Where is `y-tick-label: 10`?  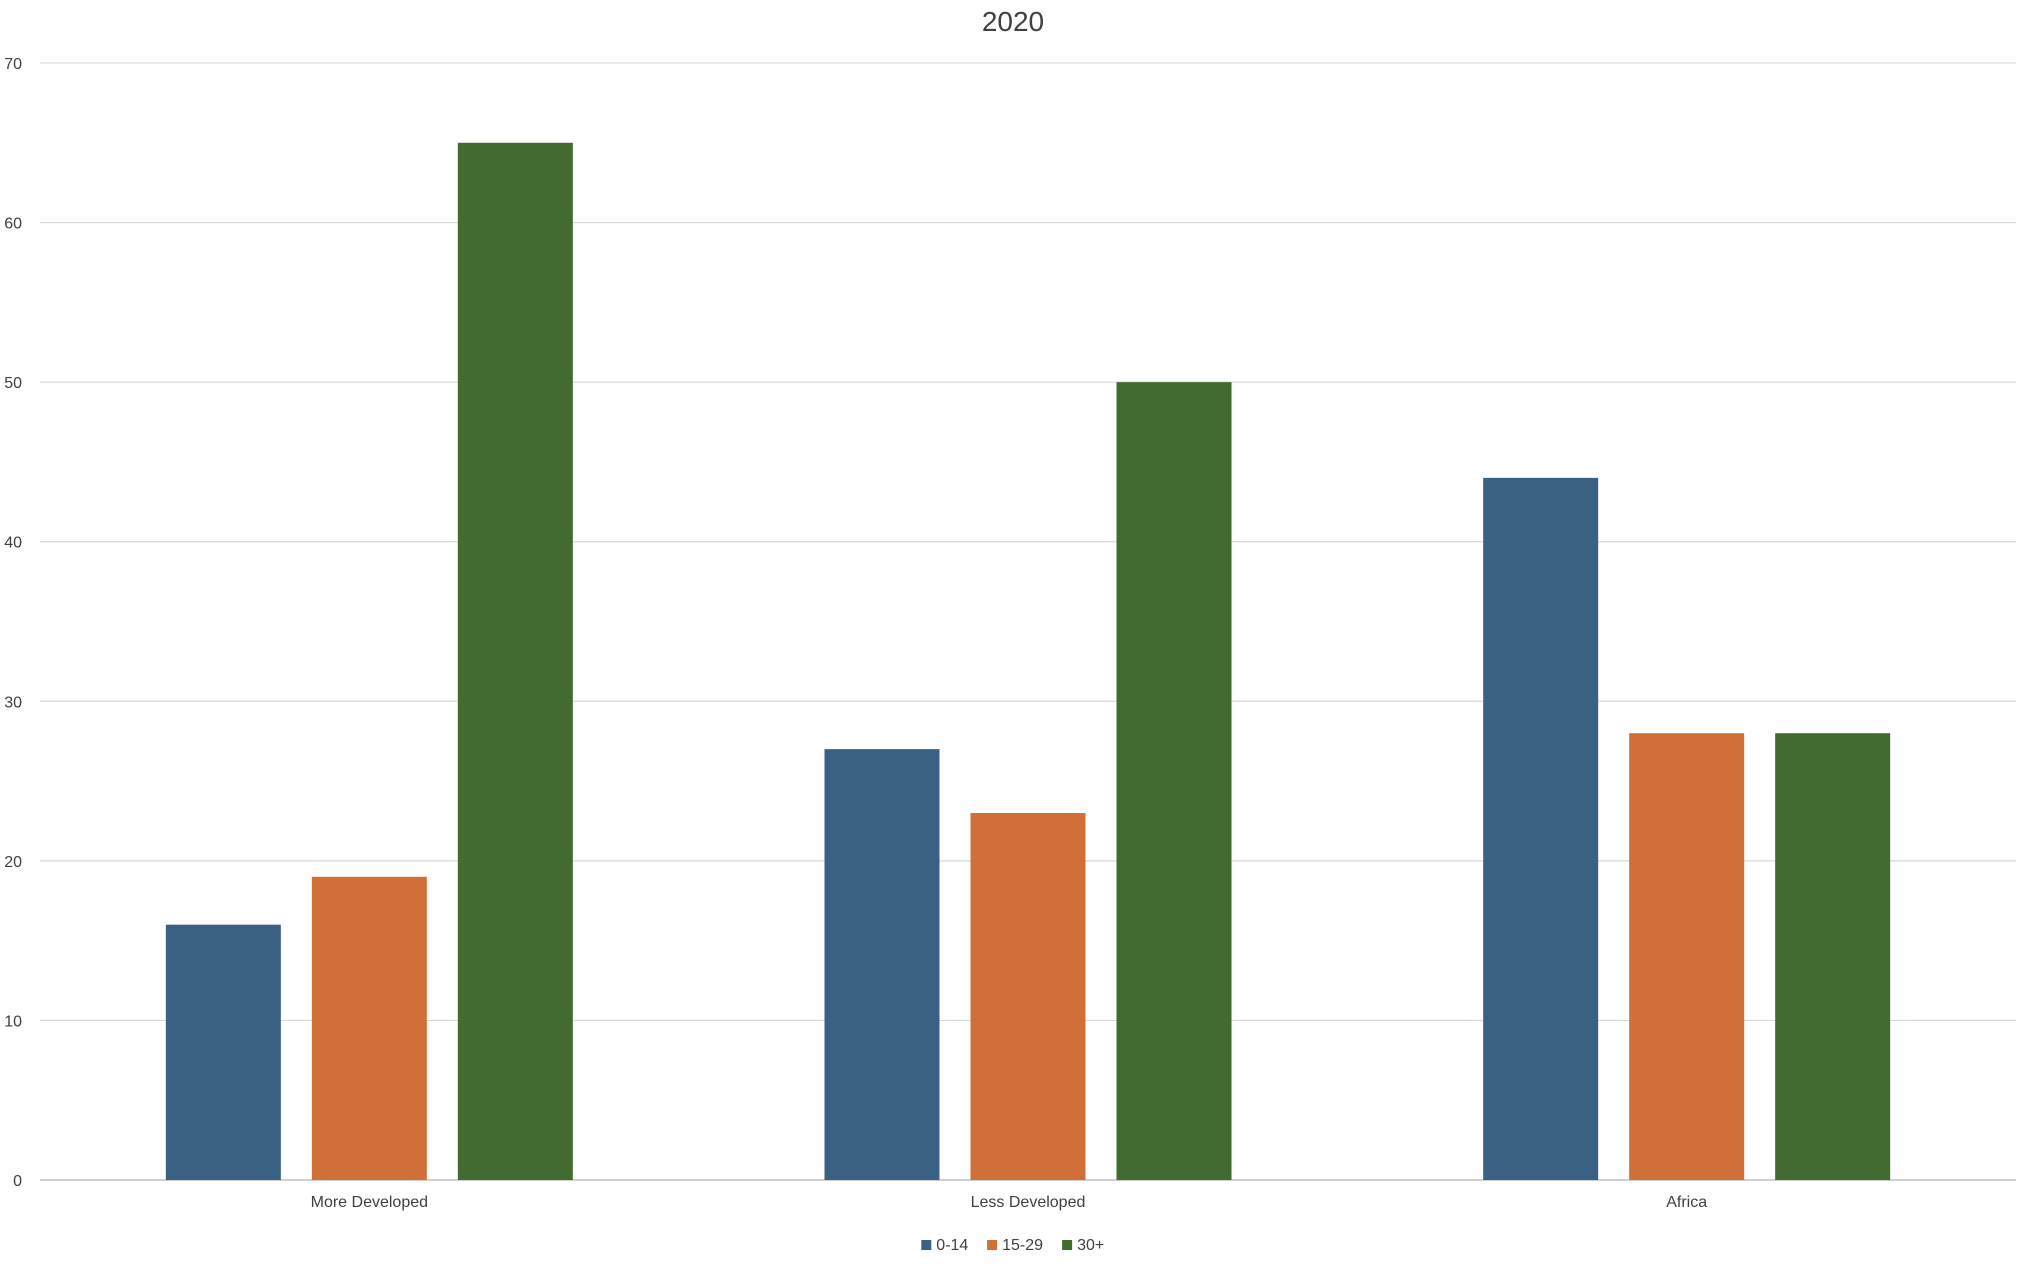 y-tick-label: 10 is located at coordinates (13, 1021).